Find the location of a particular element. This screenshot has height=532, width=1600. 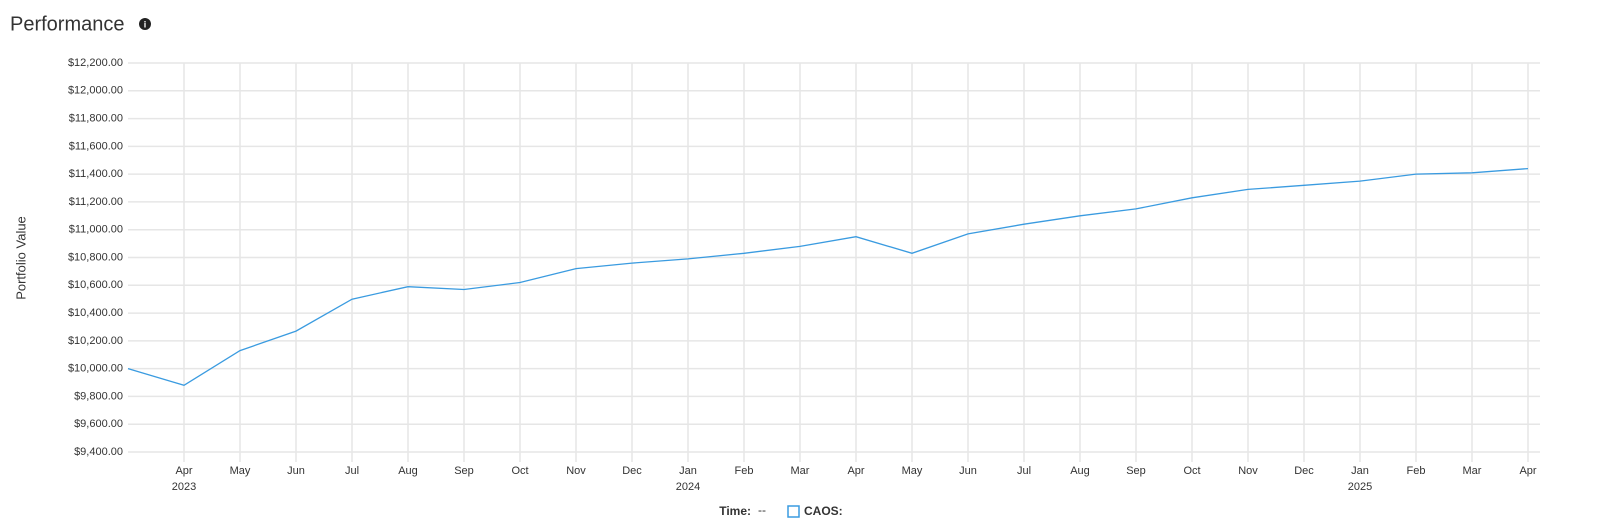

x-year-label: 2023 is located at coordinates (184, 487).